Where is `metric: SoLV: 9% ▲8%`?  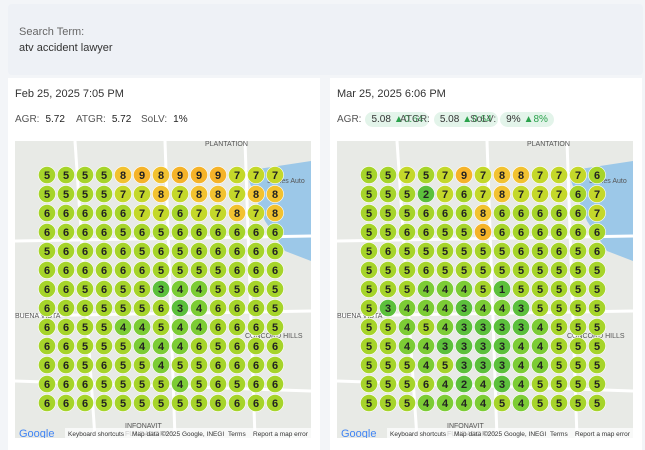
metric: SoLV: 9% ▲8% is located at coordinates (512, 119).